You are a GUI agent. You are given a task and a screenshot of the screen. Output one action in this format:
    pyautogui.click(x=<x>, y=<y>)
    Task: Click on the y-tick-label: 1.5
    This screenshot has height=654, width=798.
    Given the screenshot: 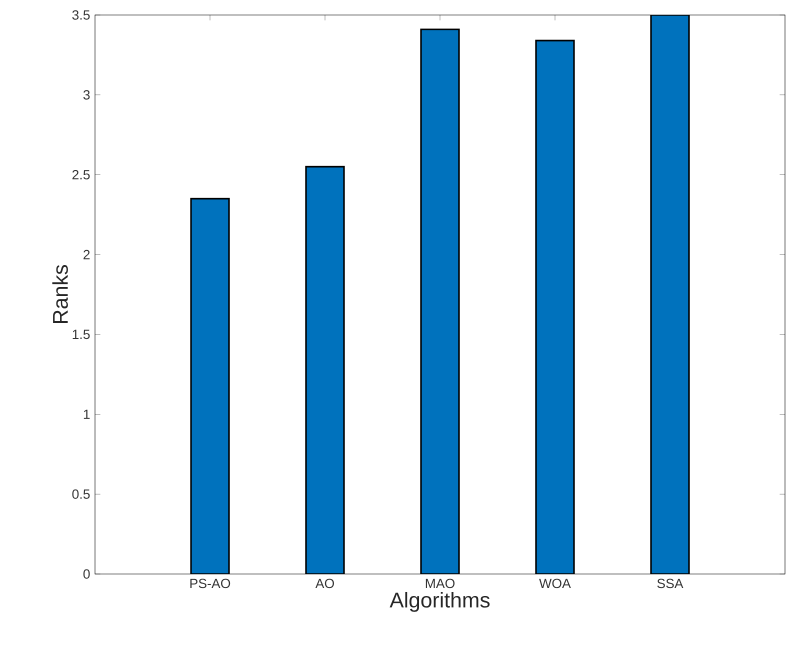 What is the action you would take?
    pyautogui.click(x=81, y=335)
    